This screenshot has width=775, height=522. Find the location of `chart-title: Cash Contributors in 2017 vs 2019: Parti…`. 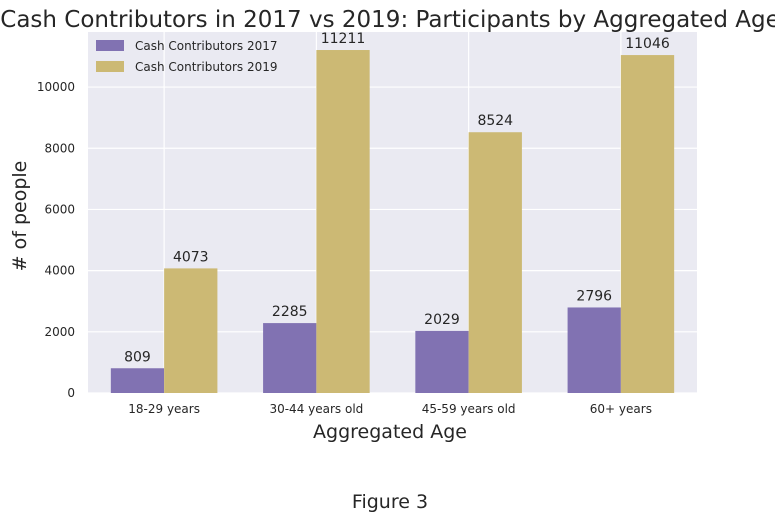

chart-title: Cash Contributors in 2017 vs 2019: Parti… is located at coordinates (387, 20).